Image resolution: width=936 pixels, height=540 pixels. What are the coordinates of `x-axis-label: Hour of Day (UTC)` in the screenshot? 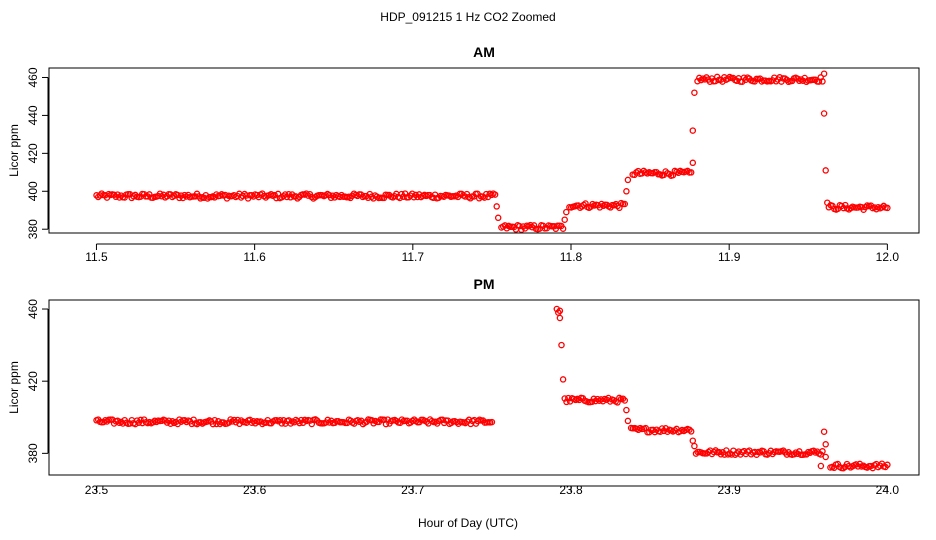 It's located at (468, 523).